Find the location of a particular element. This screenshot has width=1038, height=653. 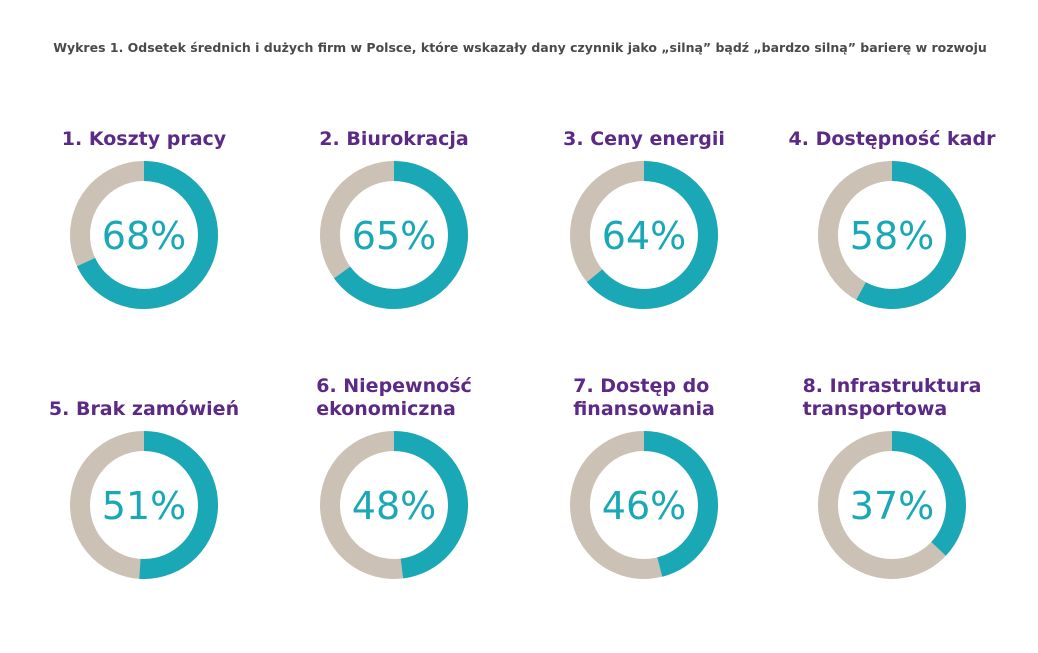

donut-label-container: 5. Brak zamówień is located at coordinates (144, 392).